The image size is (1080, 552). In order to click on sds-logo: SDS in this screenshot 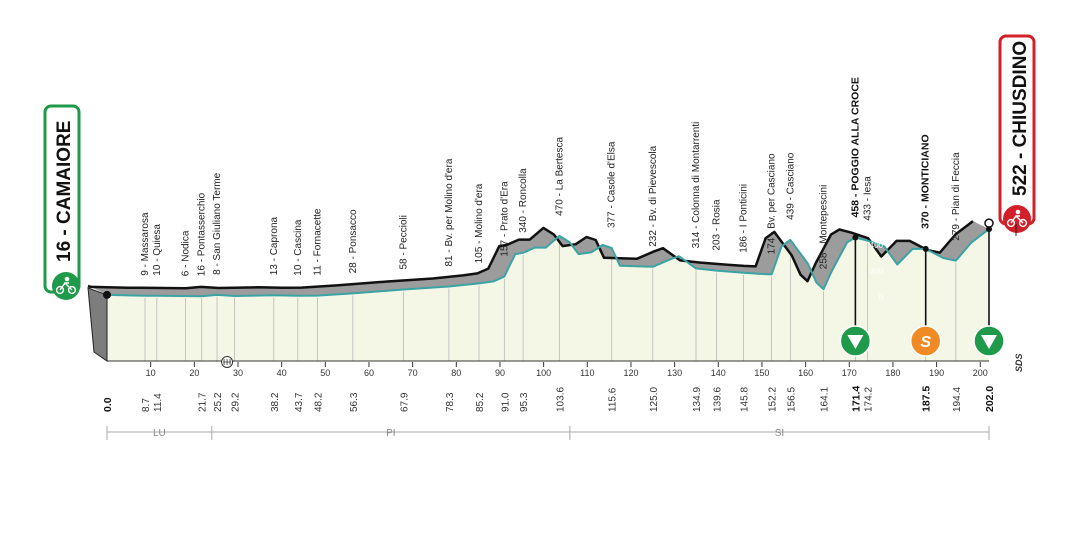, I will do `click(1019, 362)`.